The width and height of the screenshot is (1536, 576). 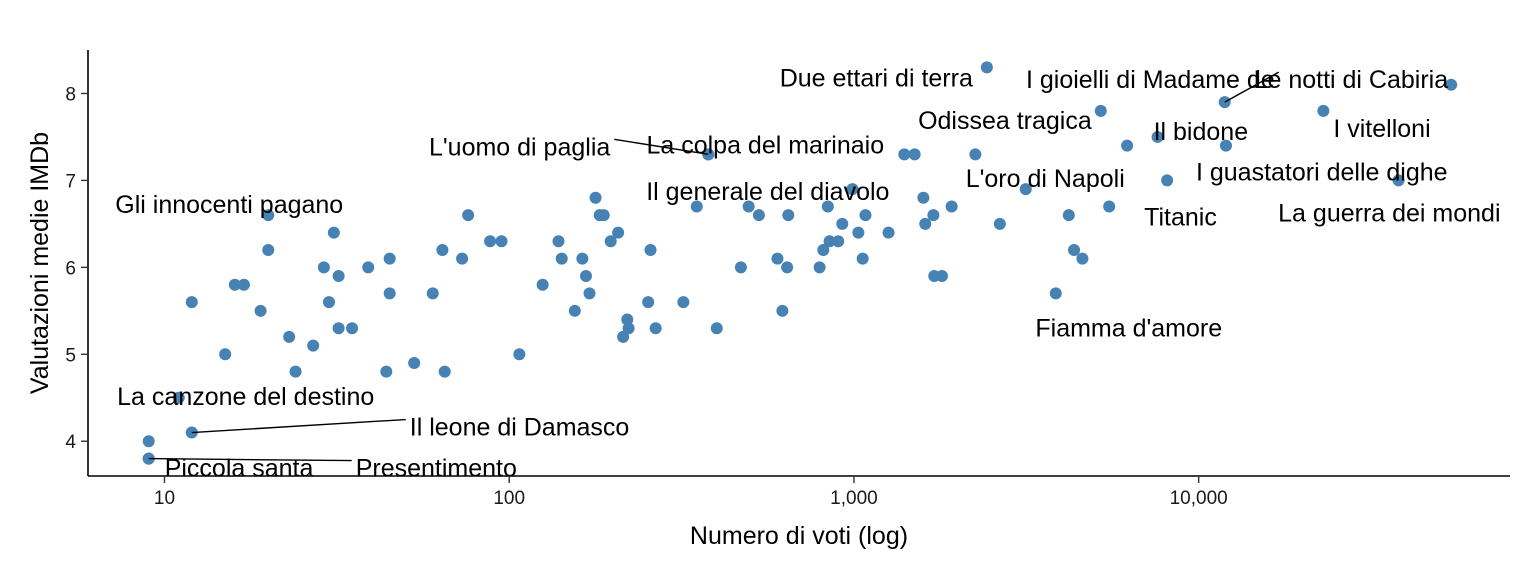 I want to click on point-label: Il bidone, so click(x=1201, y=132).